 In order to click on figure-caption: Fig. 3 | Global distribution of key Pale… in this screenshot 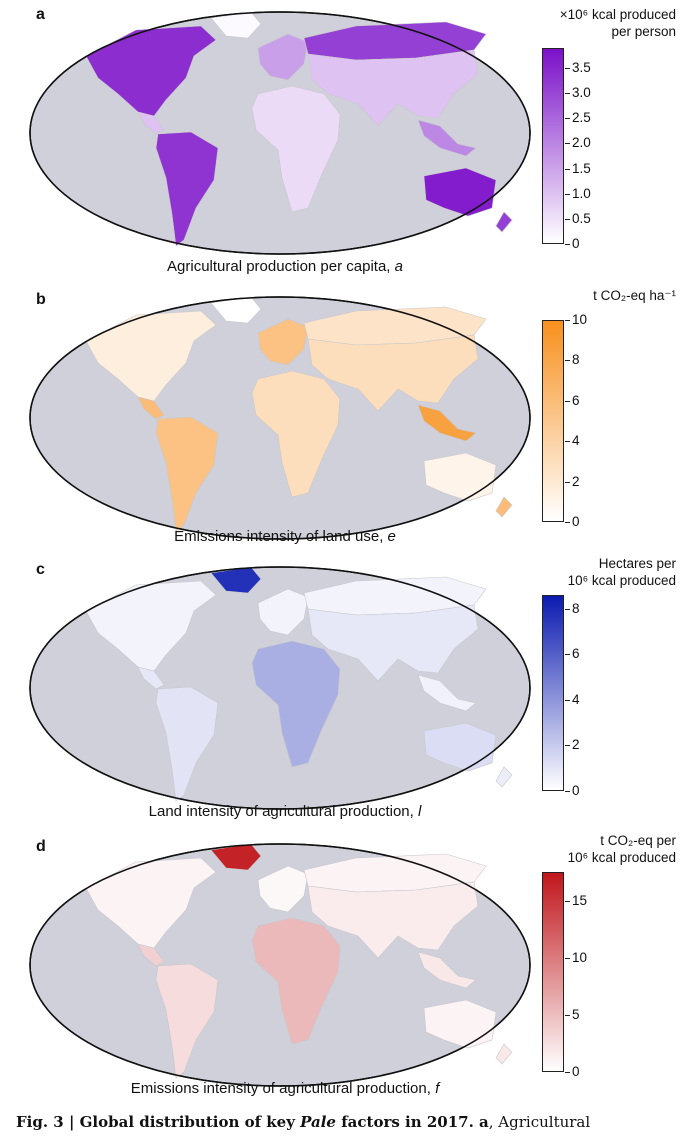, I will do `click(303, 1122)`.